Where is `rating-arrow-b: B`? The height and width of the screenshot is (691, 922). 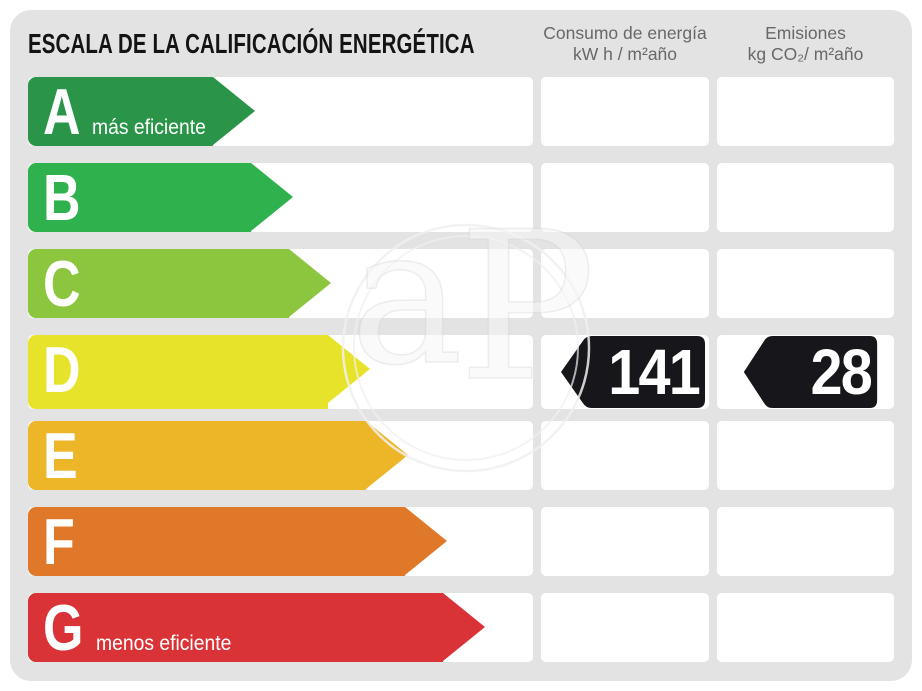
rating-arrow-b: B is located at coordinates (160, 197).